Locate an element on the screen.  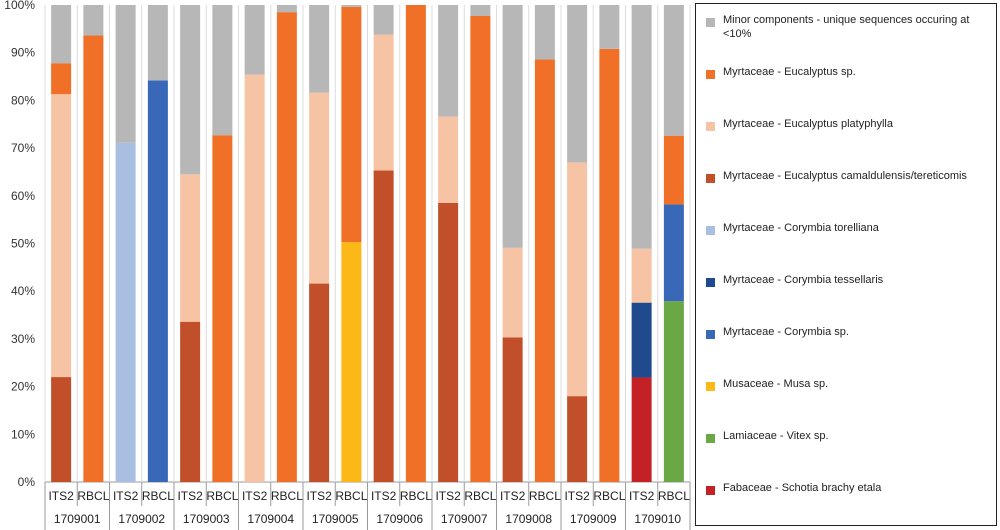
legend-label: Myrtaceae - Corymbia sp. is located at coordinates (786, 332).